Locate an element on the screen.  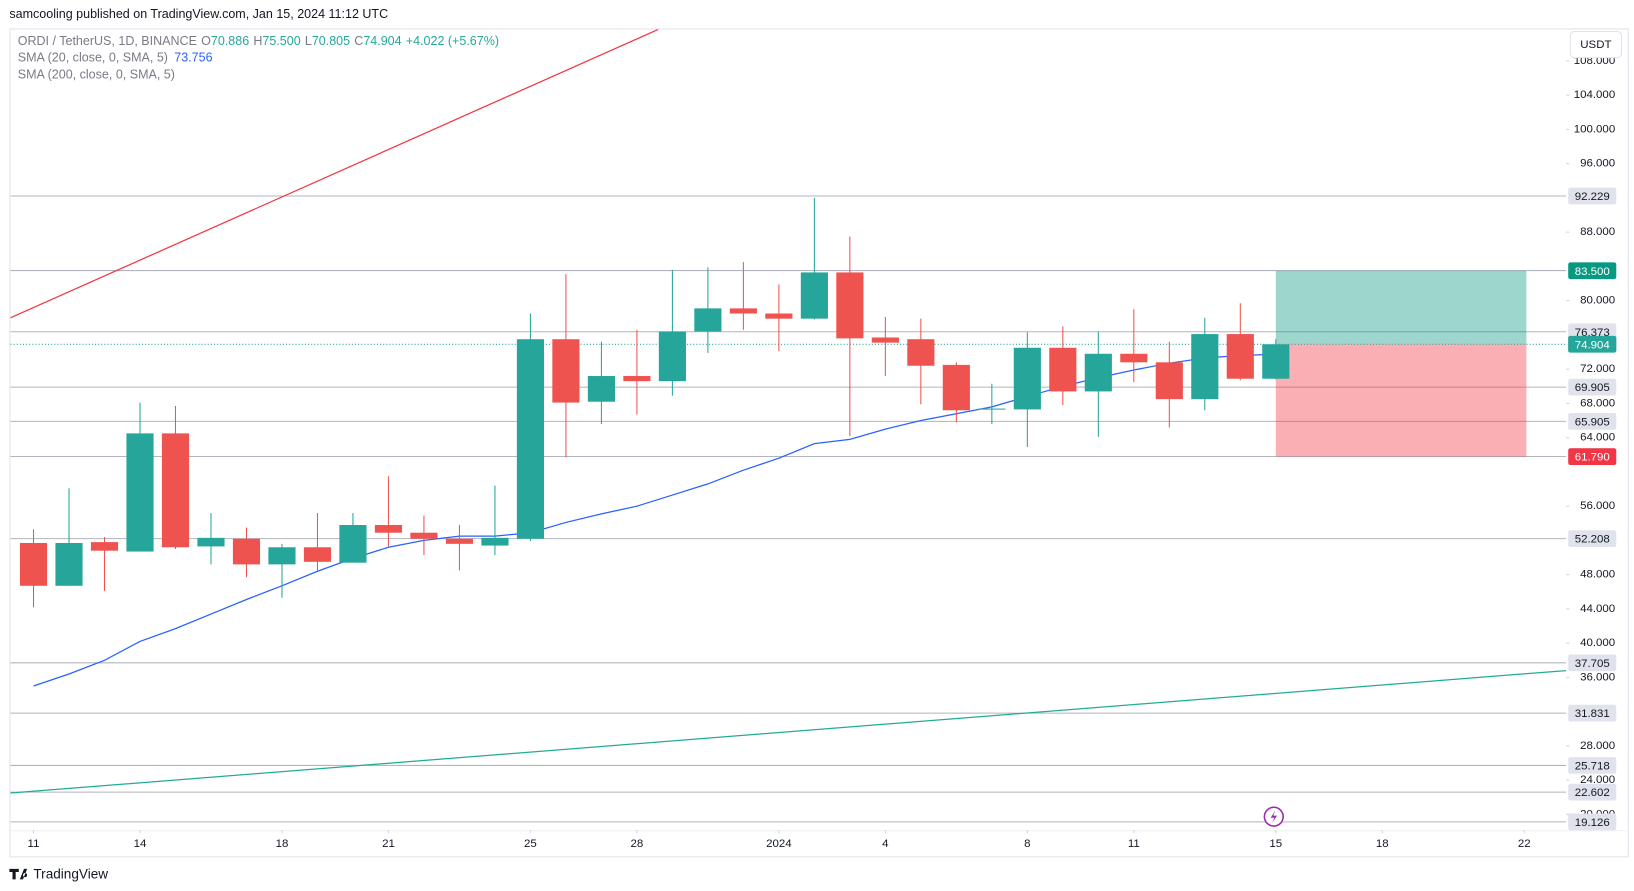
price-label: 37.705 is located at coordinates (1592, 664).